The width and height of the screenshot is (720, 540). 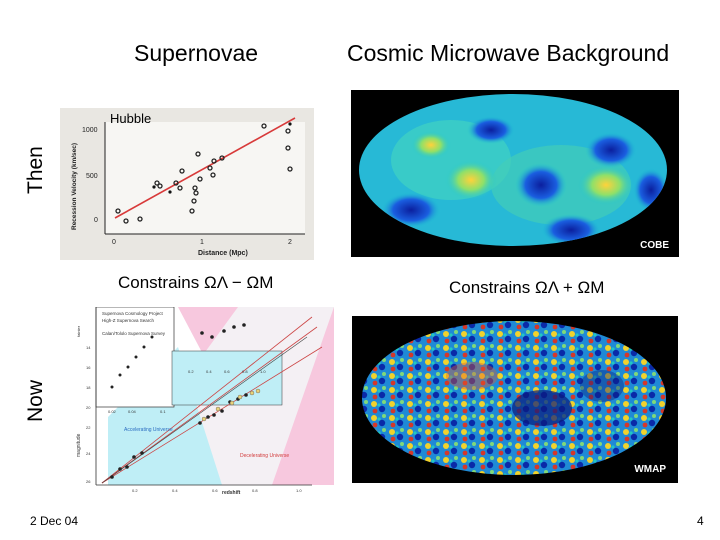 I want to click on sn-left-inset-tick: 0.02, so click(x=112, y=411).